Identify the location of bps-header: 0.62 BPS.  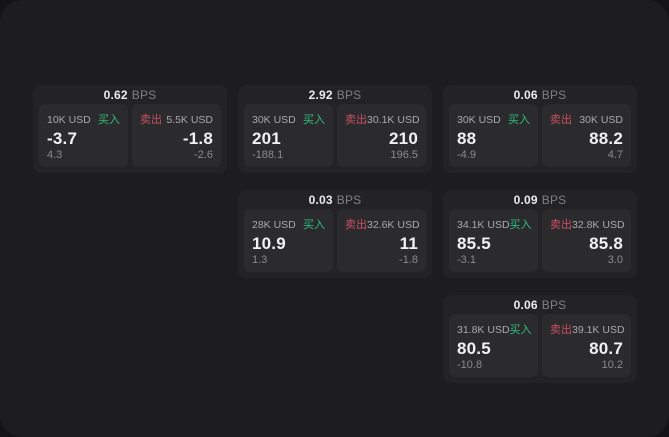
(130, 94).